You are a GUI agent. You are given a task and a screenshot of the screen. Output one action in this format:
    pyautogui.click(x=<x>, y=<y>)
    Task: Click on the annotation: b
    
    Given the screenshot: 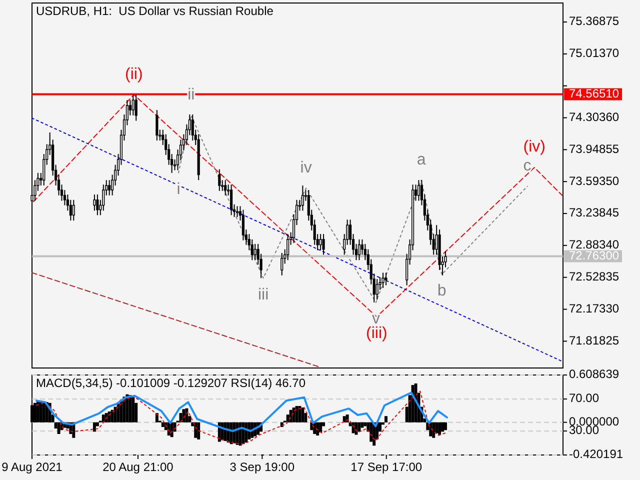 What is the action you would take?
    pyautogui.click(x=441, y=291)
    